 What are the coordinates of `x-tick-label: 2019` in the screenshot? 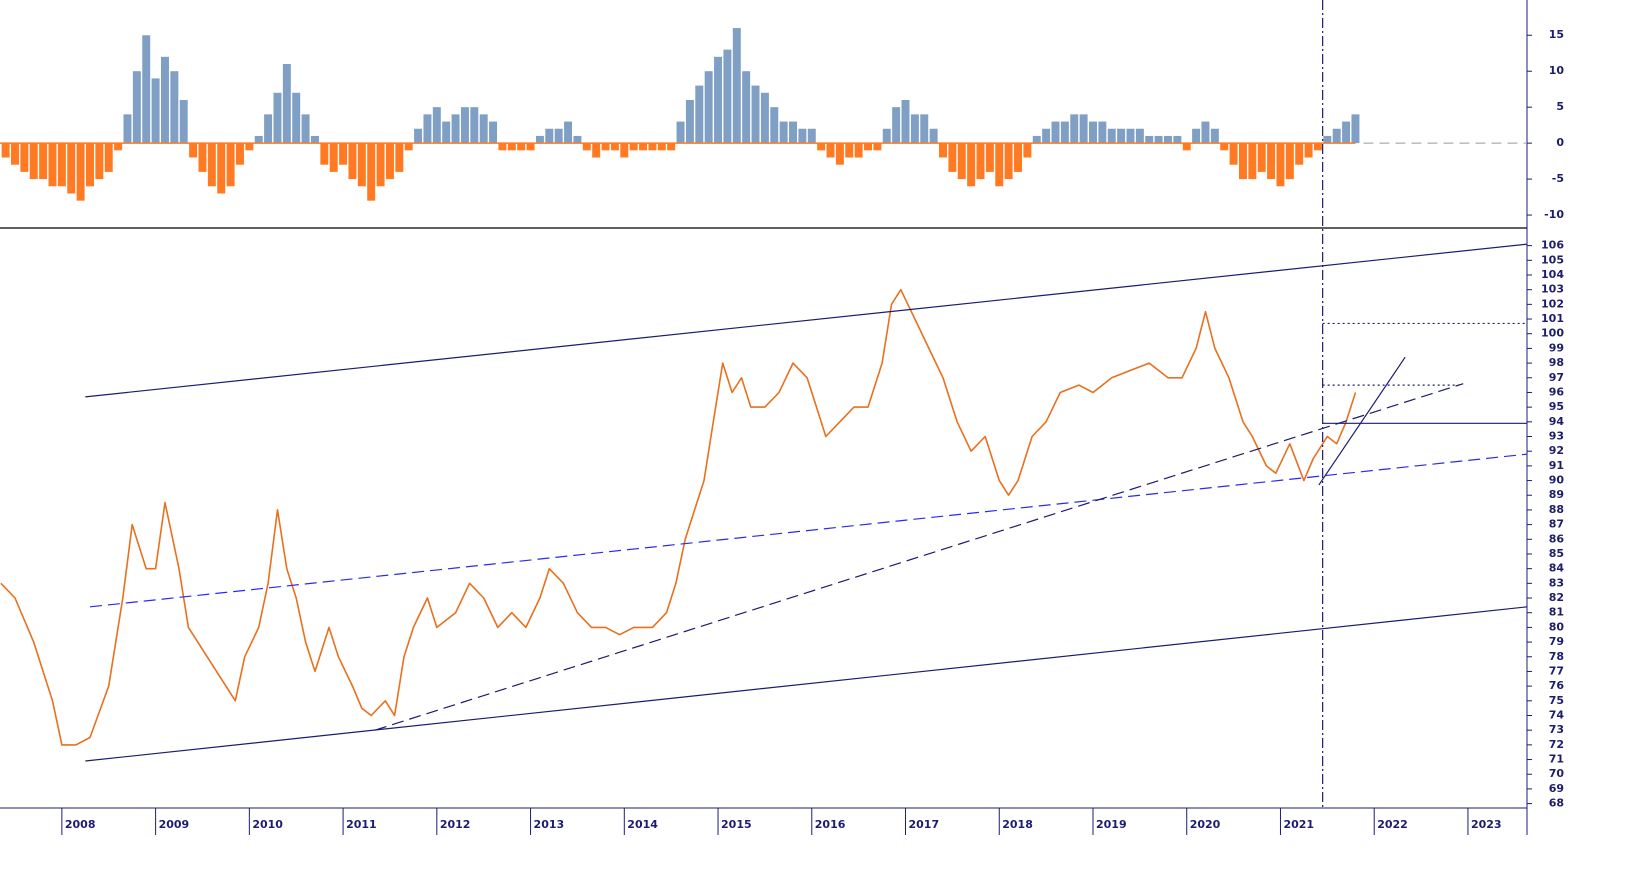 It's located at (1111, 824).